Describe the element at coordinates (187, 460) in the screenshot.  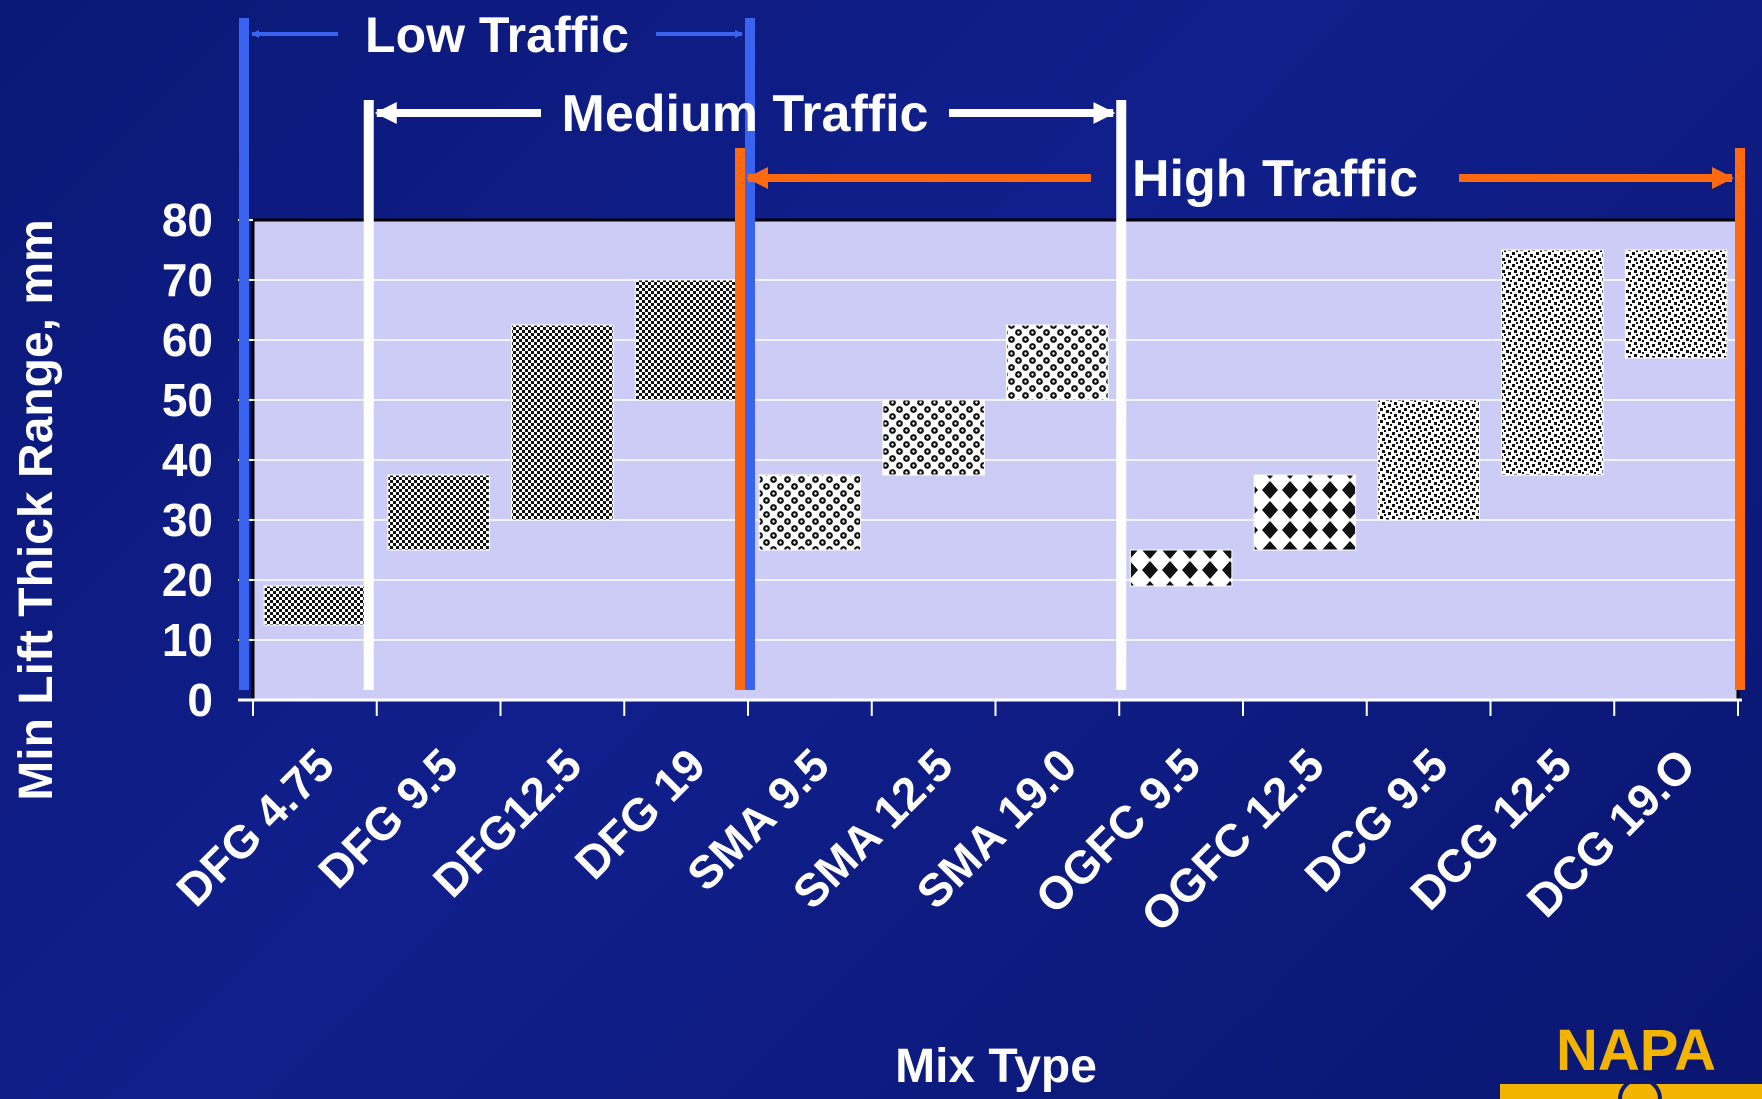
I see `y-tick-label: 40` at that location.